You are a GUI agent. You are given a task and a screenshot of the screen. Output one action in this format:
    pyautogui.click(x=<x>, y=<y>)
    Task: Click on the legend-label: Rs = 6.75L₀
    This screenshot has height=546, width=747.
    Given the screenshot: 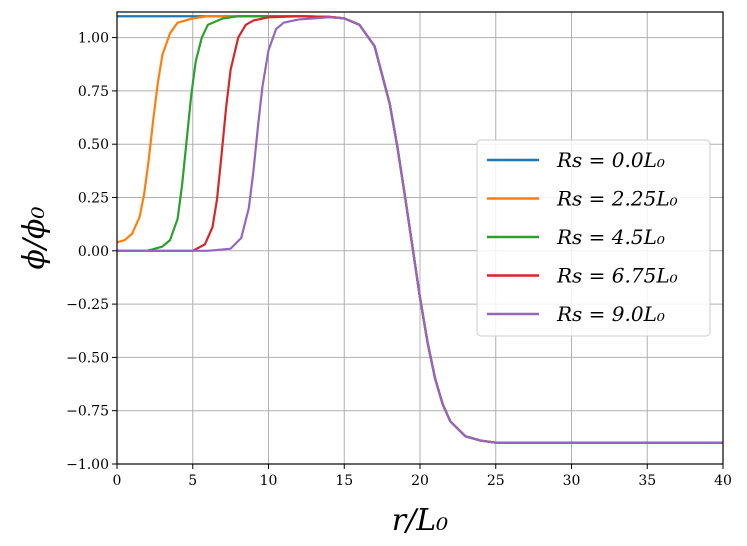 What is the action you would take?
    pyautogui.click(x=617, y=276)
    